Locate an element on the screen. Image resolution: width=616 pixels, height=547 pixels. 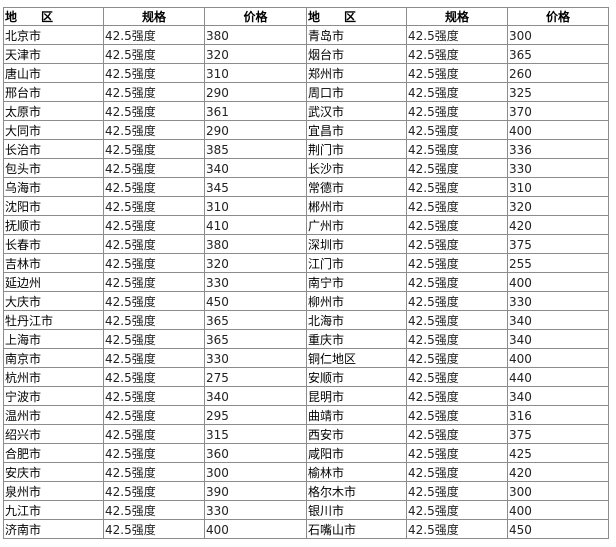
cell-region: 邢台市 is located at coordinates (53, 92).